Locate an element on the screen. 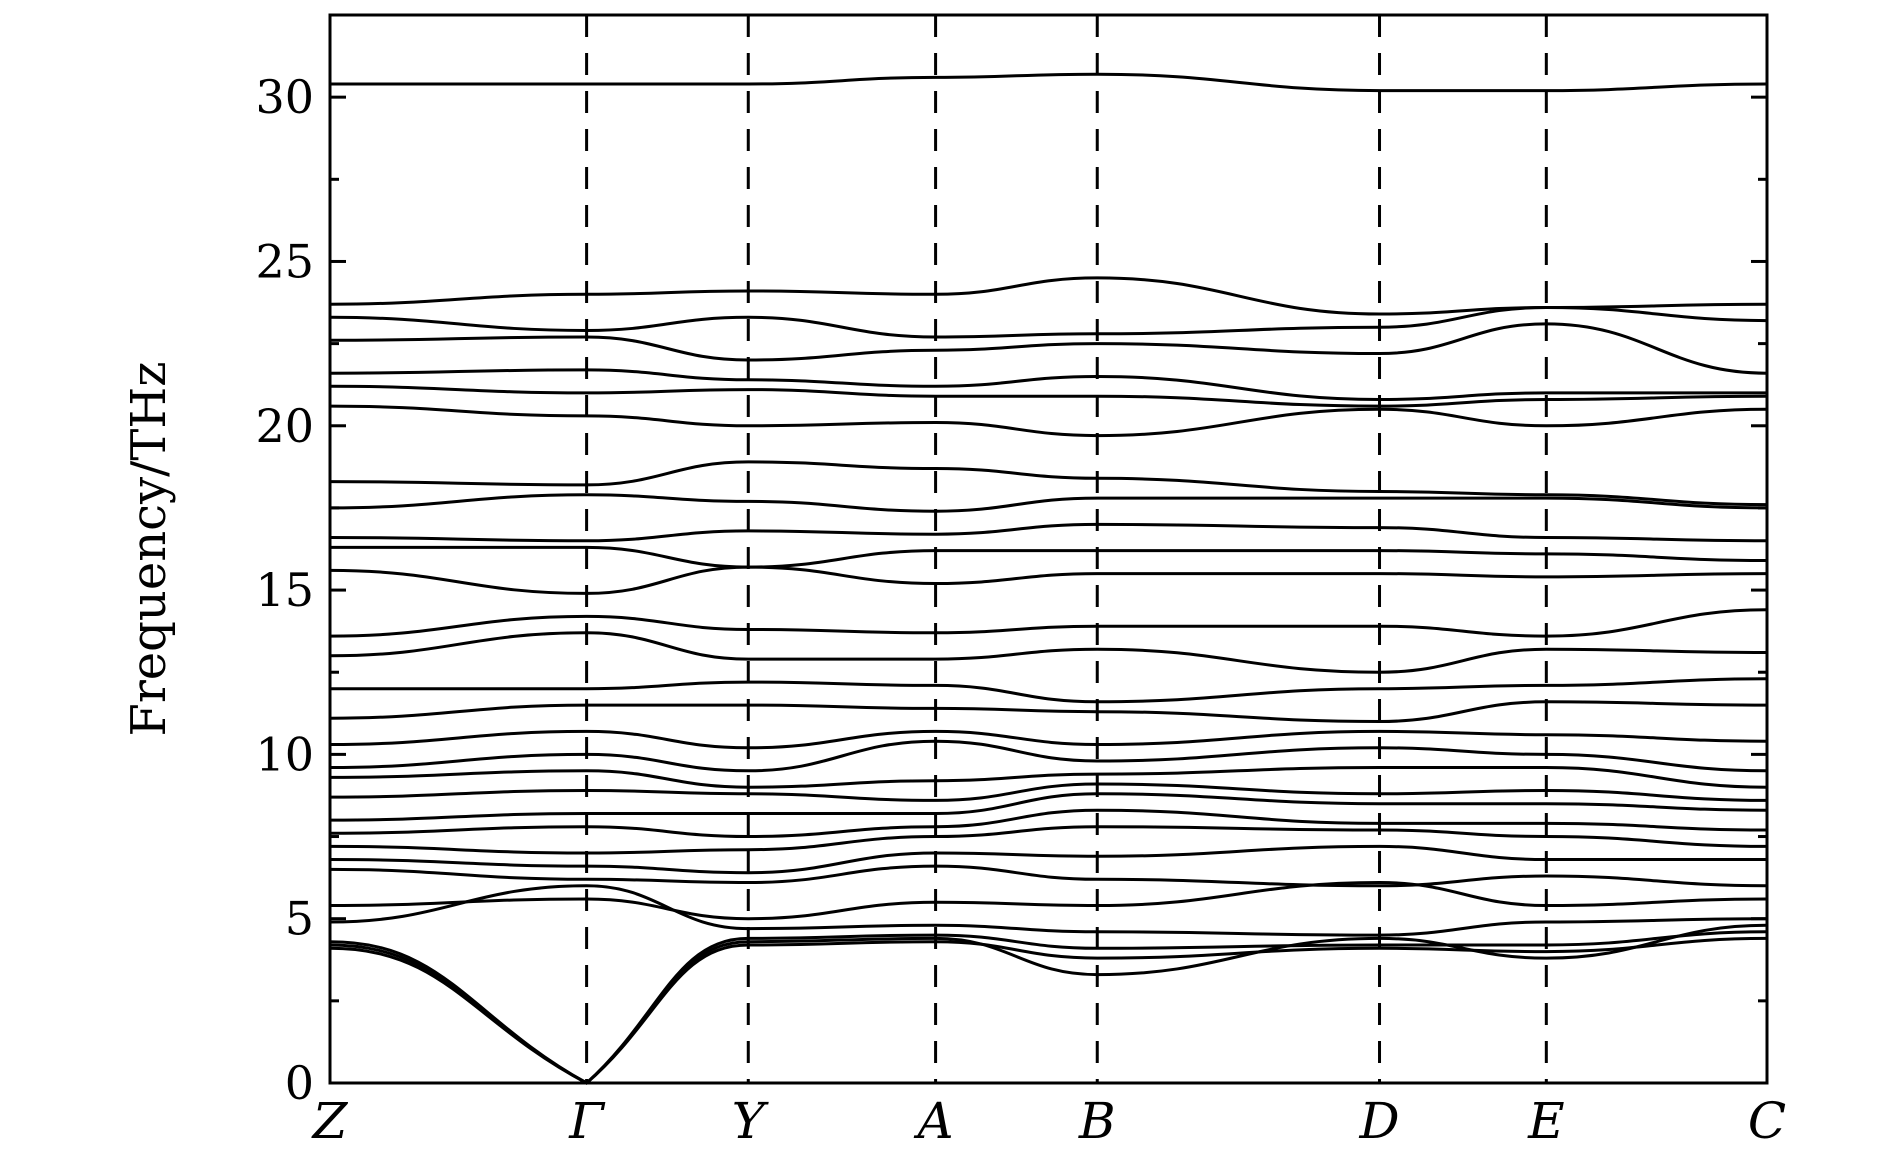 The width and height of the screenshot is (1890, 1158). y-axis-title: Frequency/THz is located at coordinates (149, 549).